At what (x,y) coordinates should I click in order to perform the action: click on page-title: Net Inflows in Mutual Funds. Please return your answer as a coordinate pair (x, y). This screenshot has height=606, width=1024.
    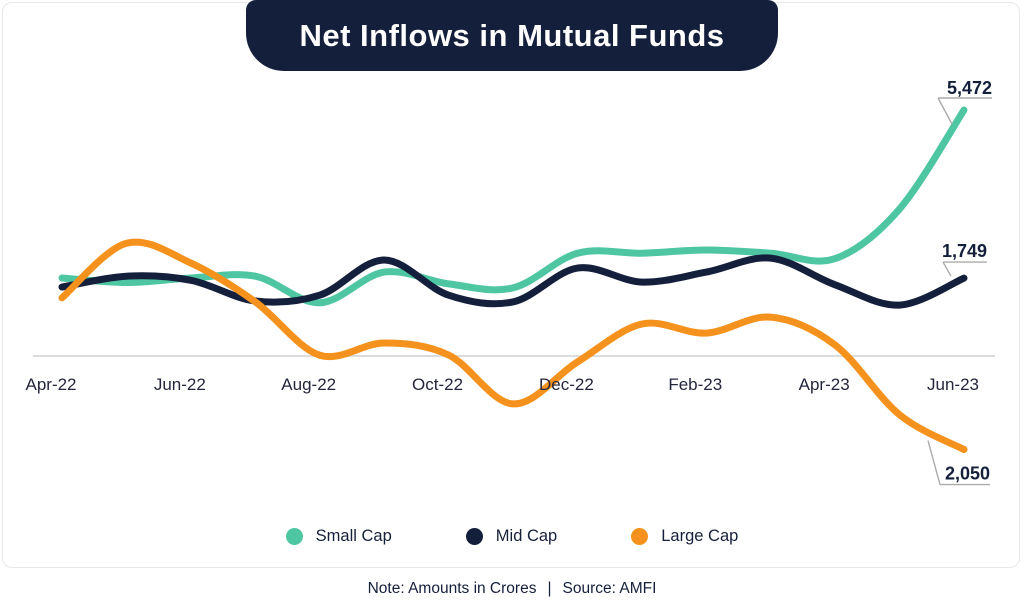
    Looking at the image, I should click on (512, 35).